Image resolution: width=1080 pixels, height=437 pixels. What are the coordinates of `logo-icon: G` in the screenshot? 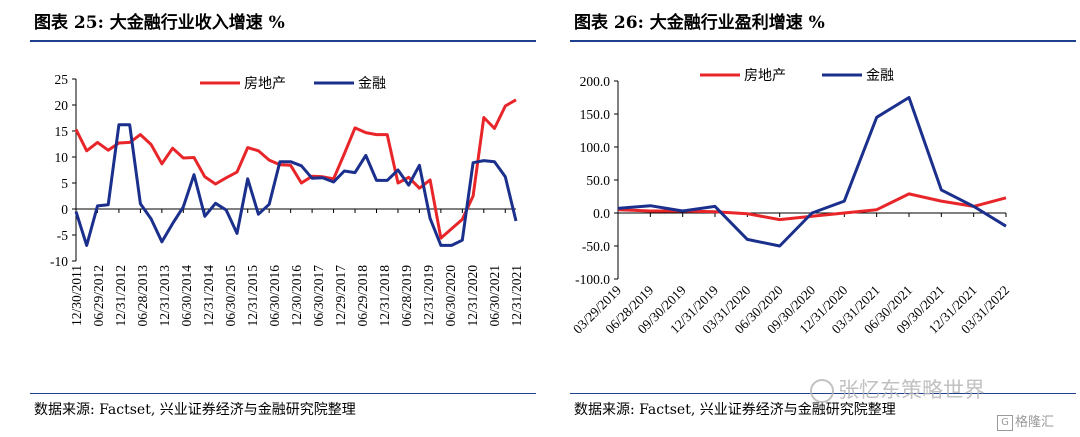 It's located at (1005, 422).